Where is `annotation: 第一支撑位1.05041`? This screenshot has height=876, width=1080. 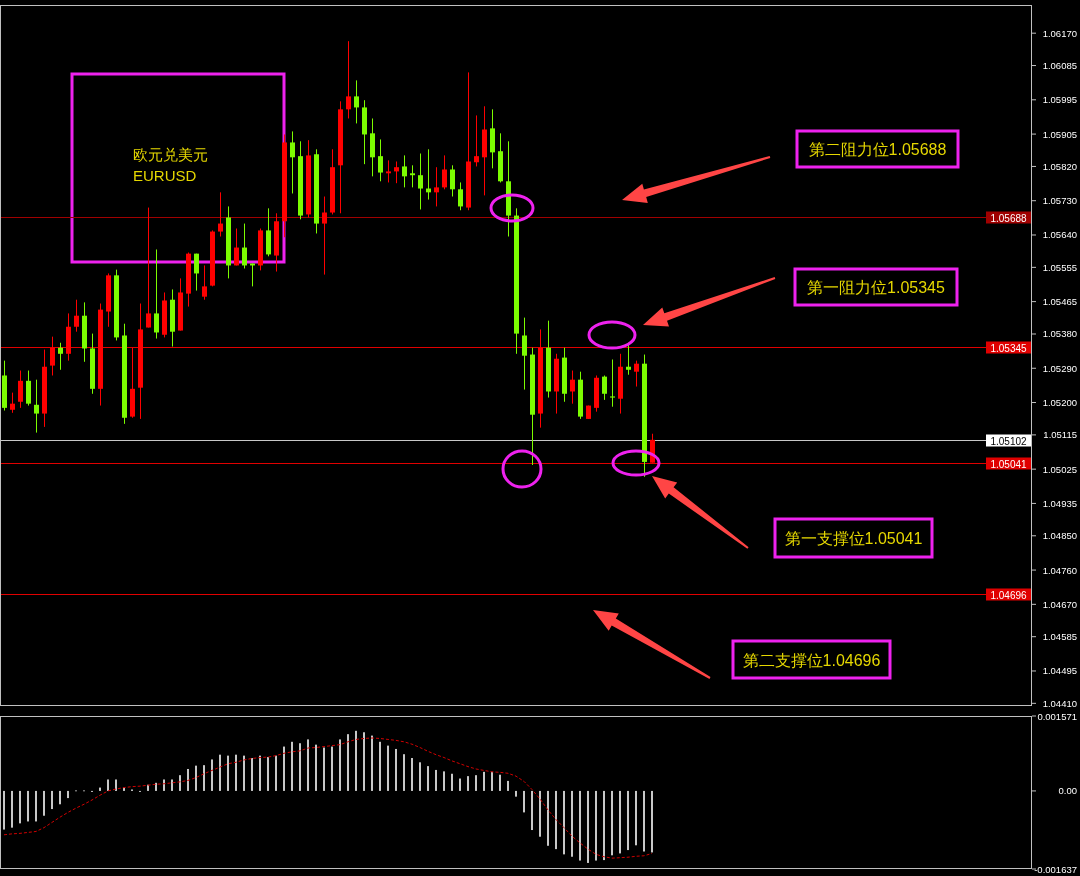
annotation: 第一支撑位1.05041 is located at coordinates (853, 538).